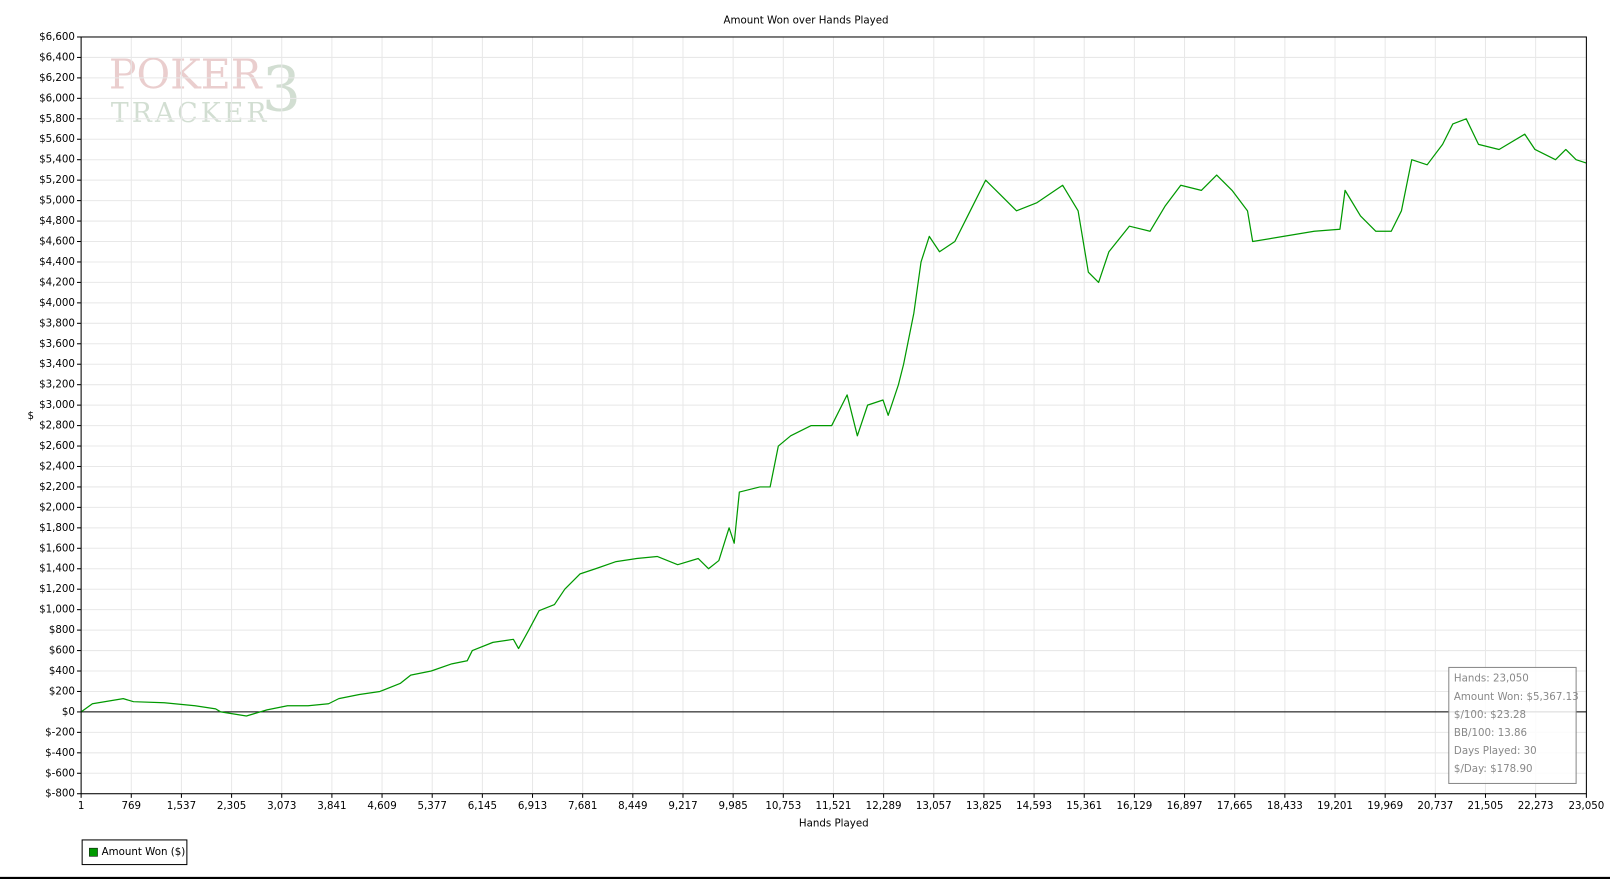  Describe the element at coordinates (131, 806) in the screenshot. I see `x-tick-label: 769` at that location.